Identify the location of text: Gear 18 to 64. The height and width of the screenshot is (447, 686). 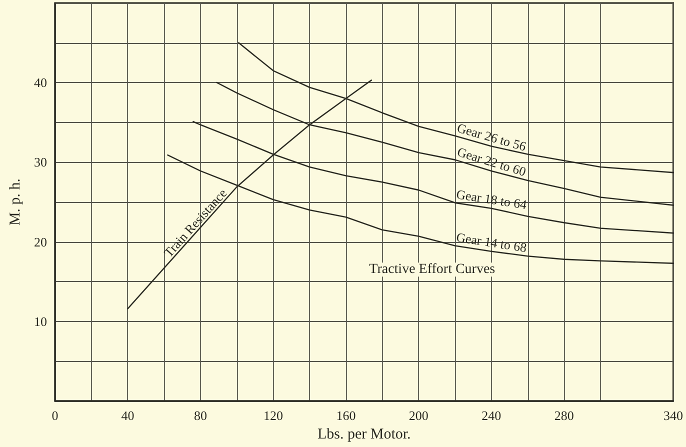
(491, 199).